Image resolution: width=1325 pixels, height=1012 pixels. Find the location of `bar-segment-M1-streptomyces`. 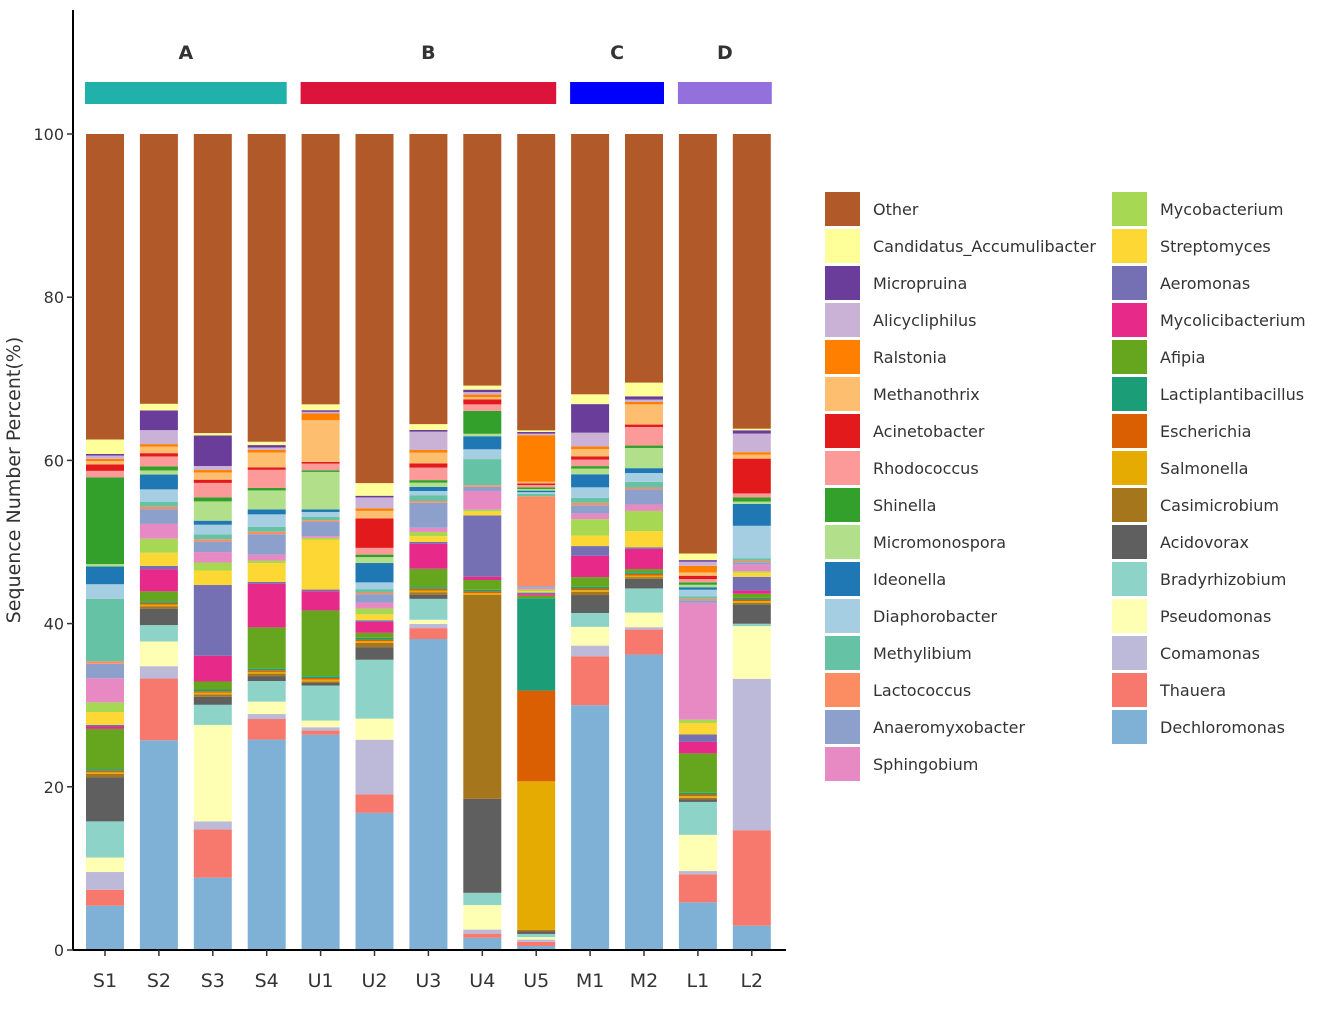

bar-segment-M1-streptomyces is located at coordinates (590, 541).